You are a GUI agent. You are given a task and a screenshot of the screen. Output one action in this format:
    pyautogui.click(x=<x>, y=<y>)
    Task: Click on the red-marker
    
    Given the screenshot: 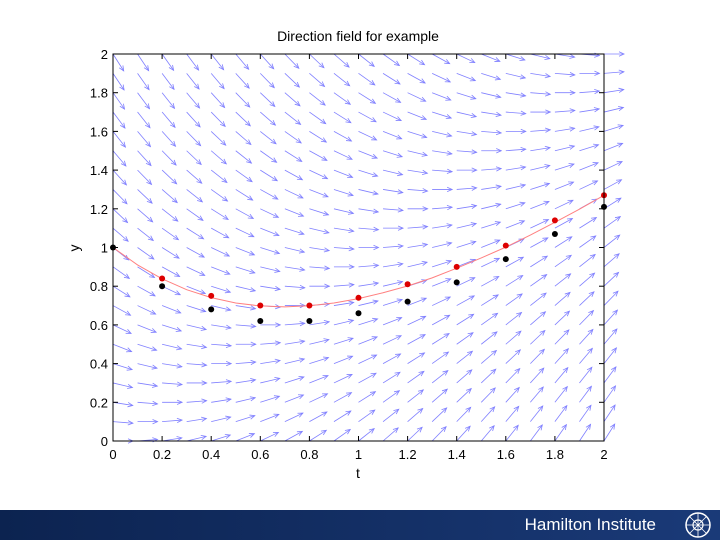 What is the action you would take?
    pyautogui.click(x=358, y=297)
    